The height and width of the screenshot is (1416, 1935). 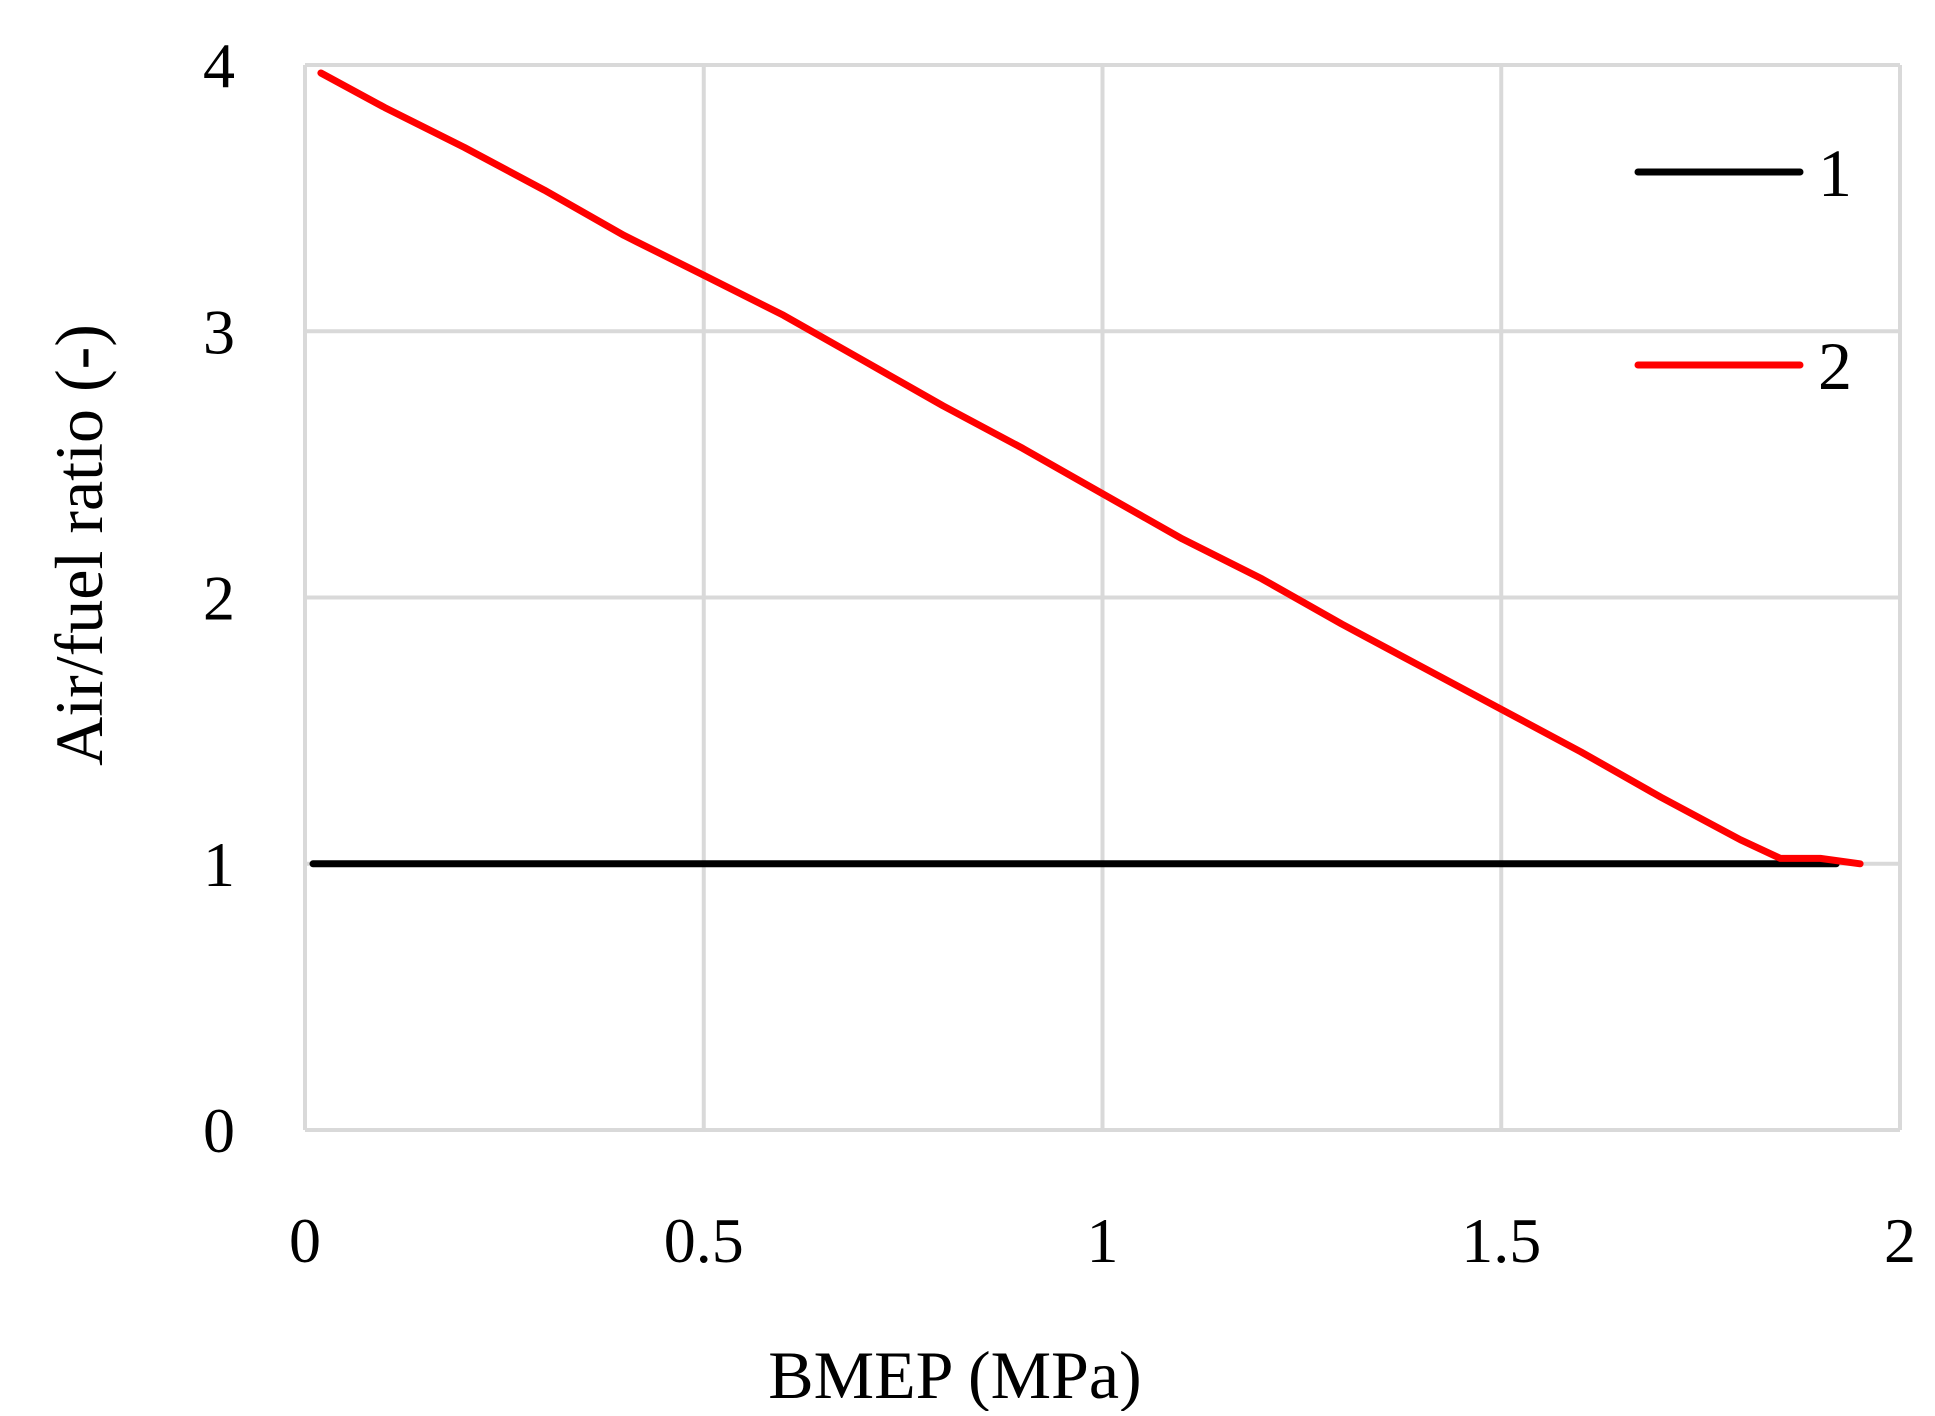 What do you see at coordinates (219, 65) in the screenshot?
I see `y-tick-label: 4` at bounding box center [219, 65].